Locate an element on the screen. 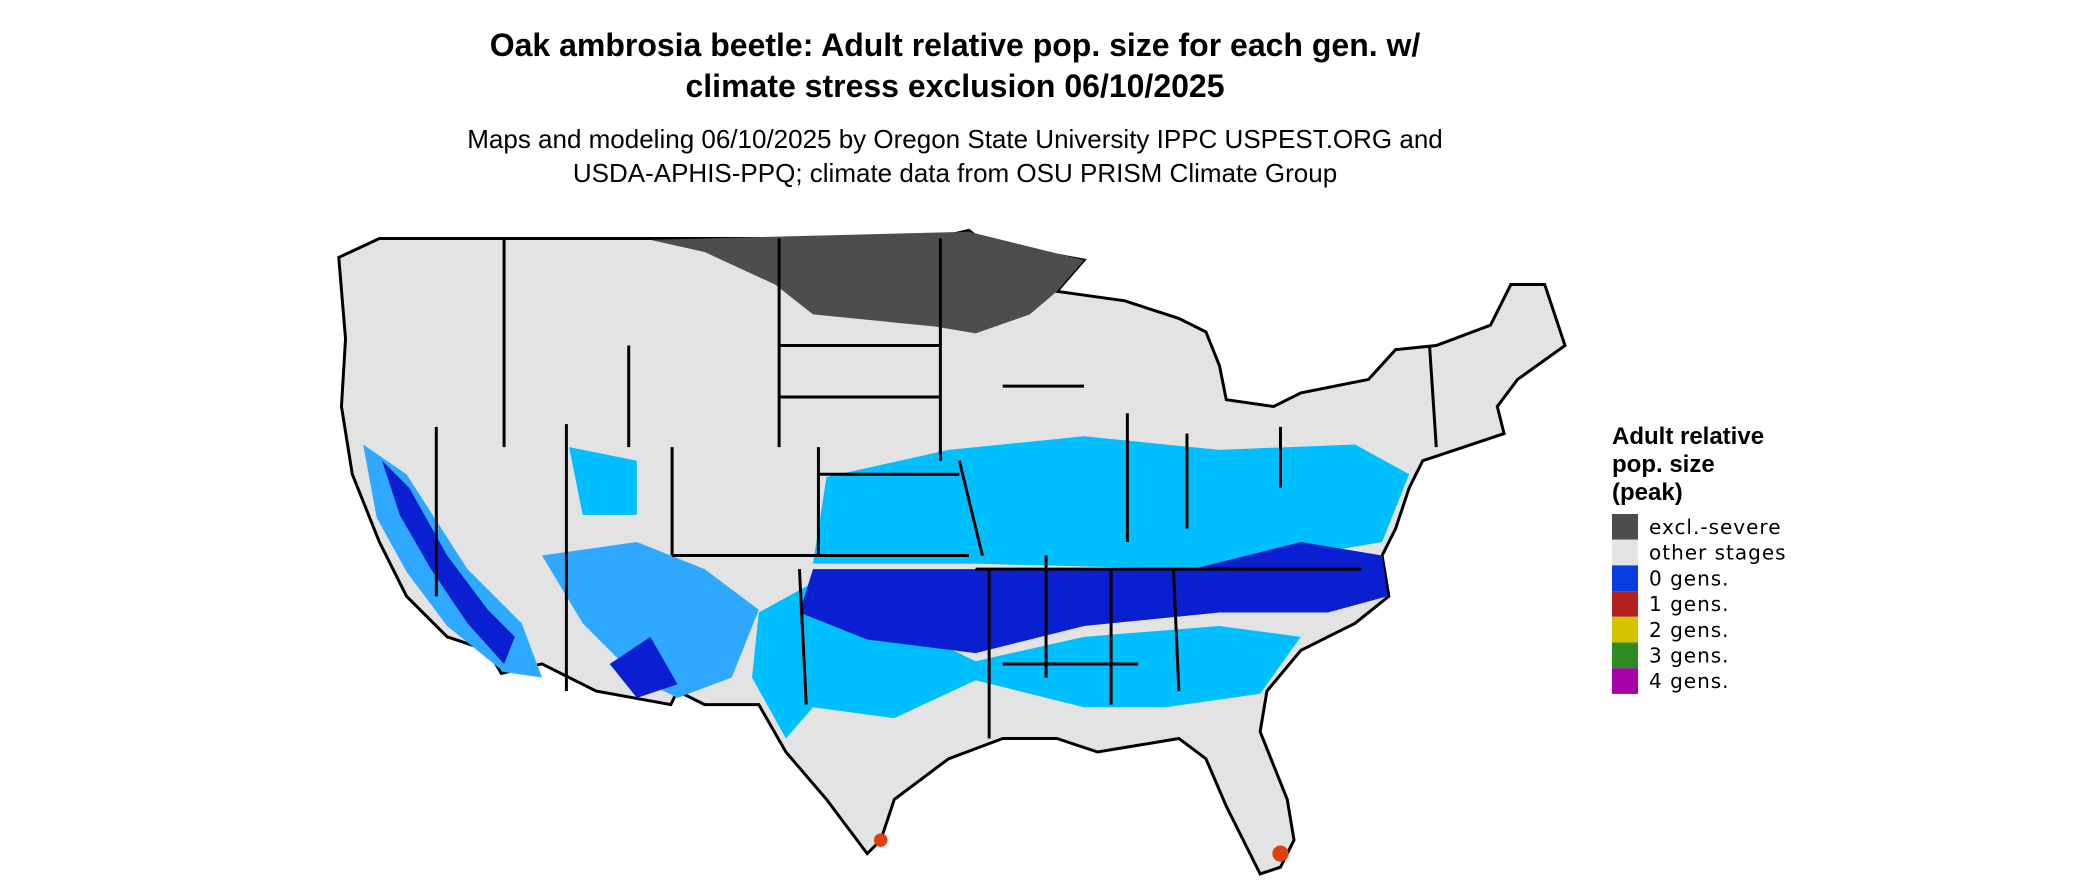 The image size is (2100, 892). legend-label: 2 gens. is located at coordinates (1689, 630).